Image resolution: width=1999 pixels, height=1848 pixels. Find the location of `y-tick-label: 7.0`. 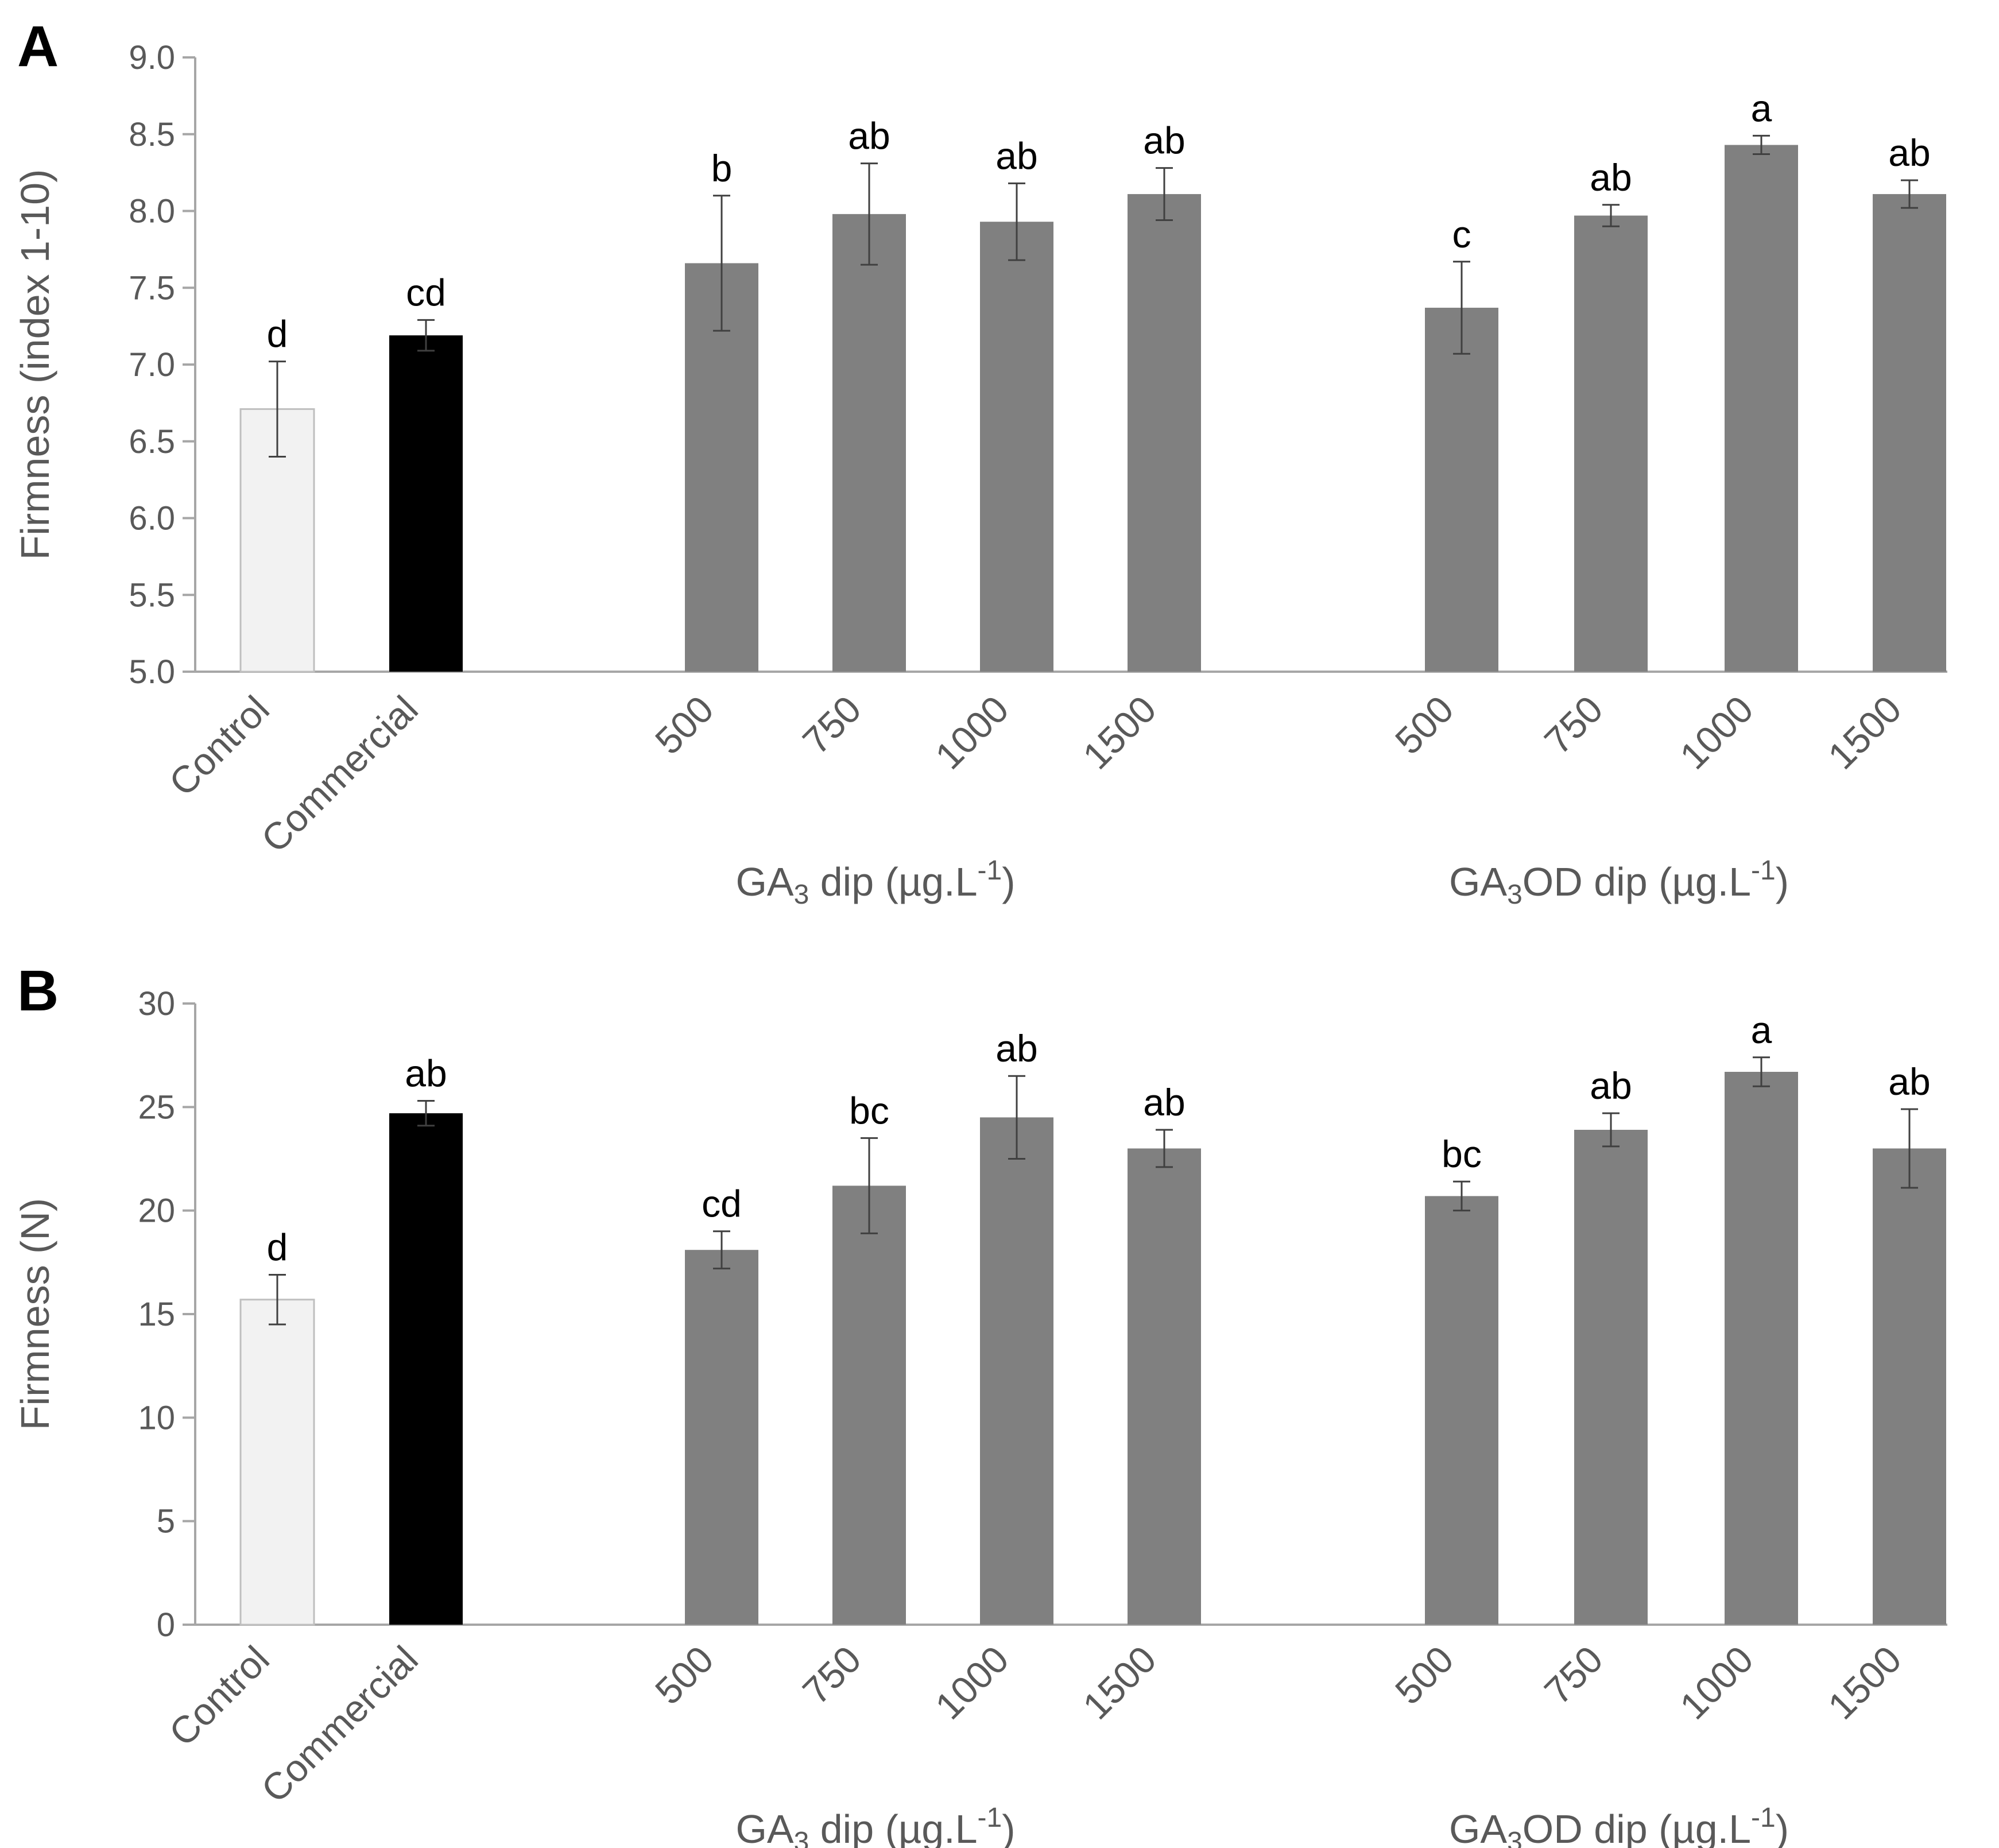

y-tick-label: 7.0 is located at coordinates (152, 364).